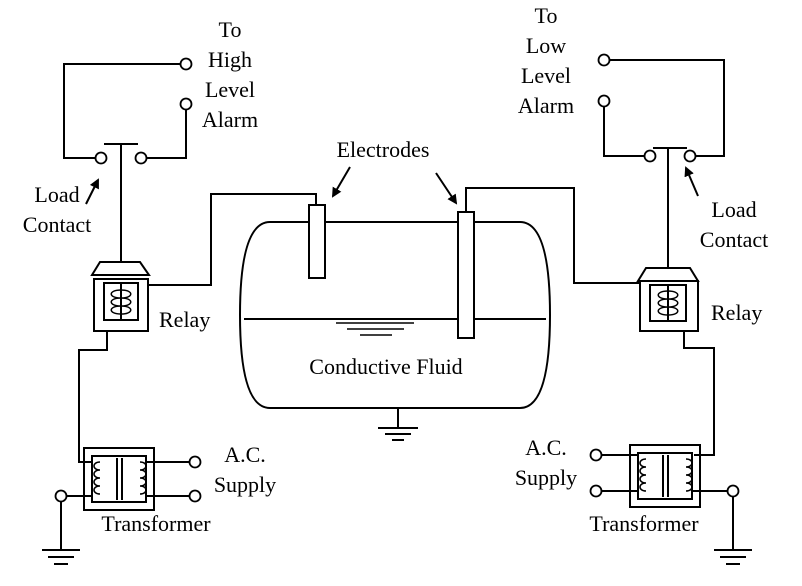 This screenshot has height=586, width=802. I want to click on right-relay-label: Relay, so click(736, 312).